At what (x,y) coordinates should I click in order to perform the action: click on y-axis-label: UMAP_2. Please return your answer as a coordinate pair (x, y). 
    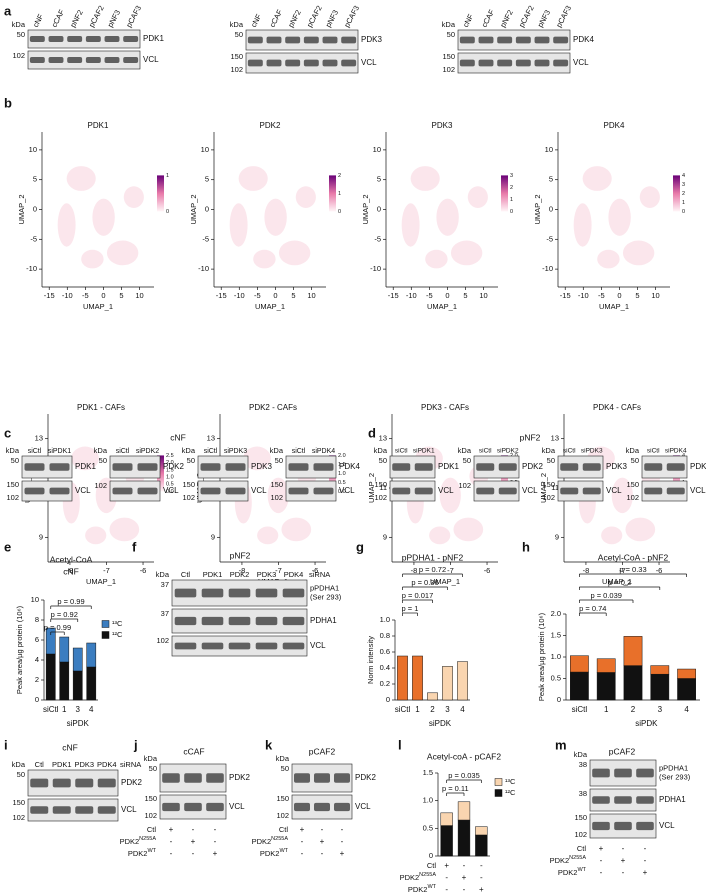
    Looking at the image, I should click on (193, 209).